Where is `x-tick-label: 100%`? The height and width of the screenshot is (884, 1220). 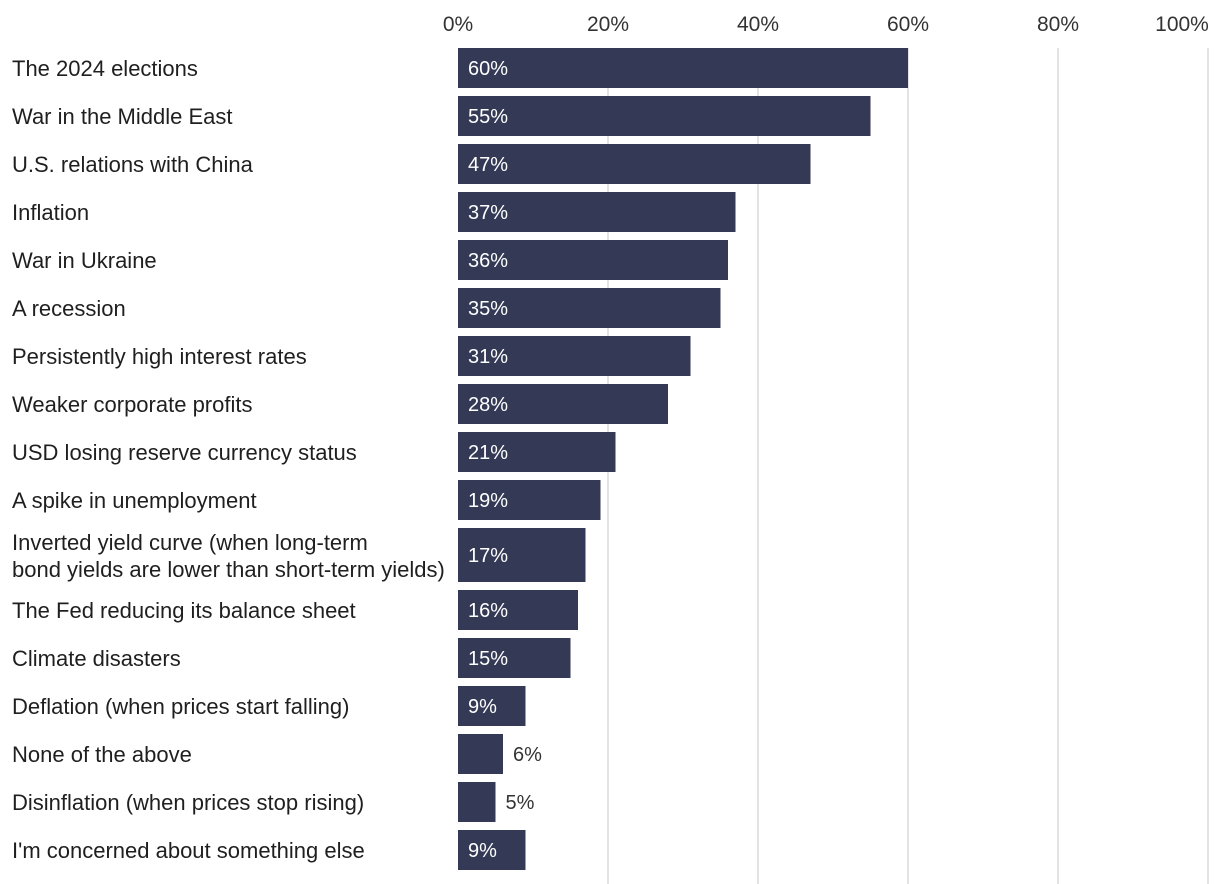
x-tick-label: 100% is located at coordinates (1182, 24).